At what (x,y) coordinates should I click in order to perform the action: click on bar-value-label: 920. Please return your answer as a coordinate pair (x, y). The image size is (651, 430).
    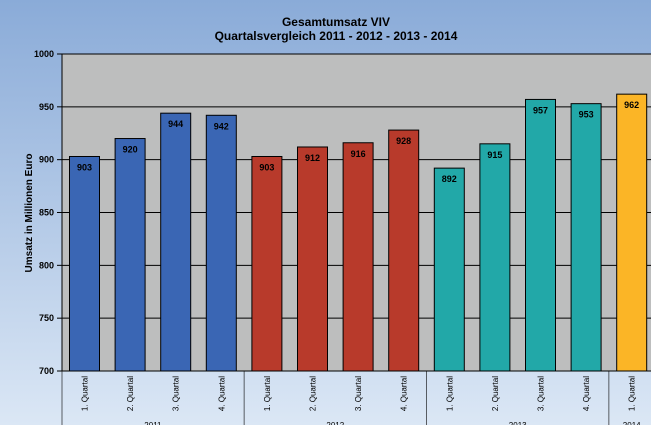
    Looking at the image, I should click on (130, 150).